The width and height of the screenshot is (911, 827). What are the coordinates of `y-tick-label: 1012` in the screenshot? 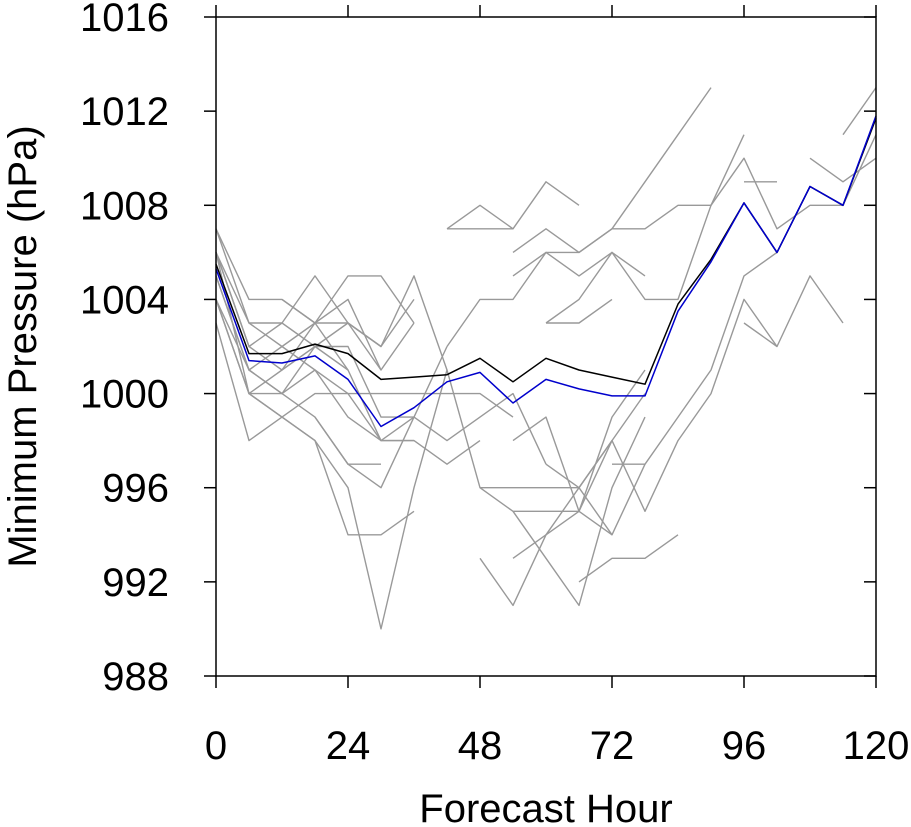 It's located at (124, 112).